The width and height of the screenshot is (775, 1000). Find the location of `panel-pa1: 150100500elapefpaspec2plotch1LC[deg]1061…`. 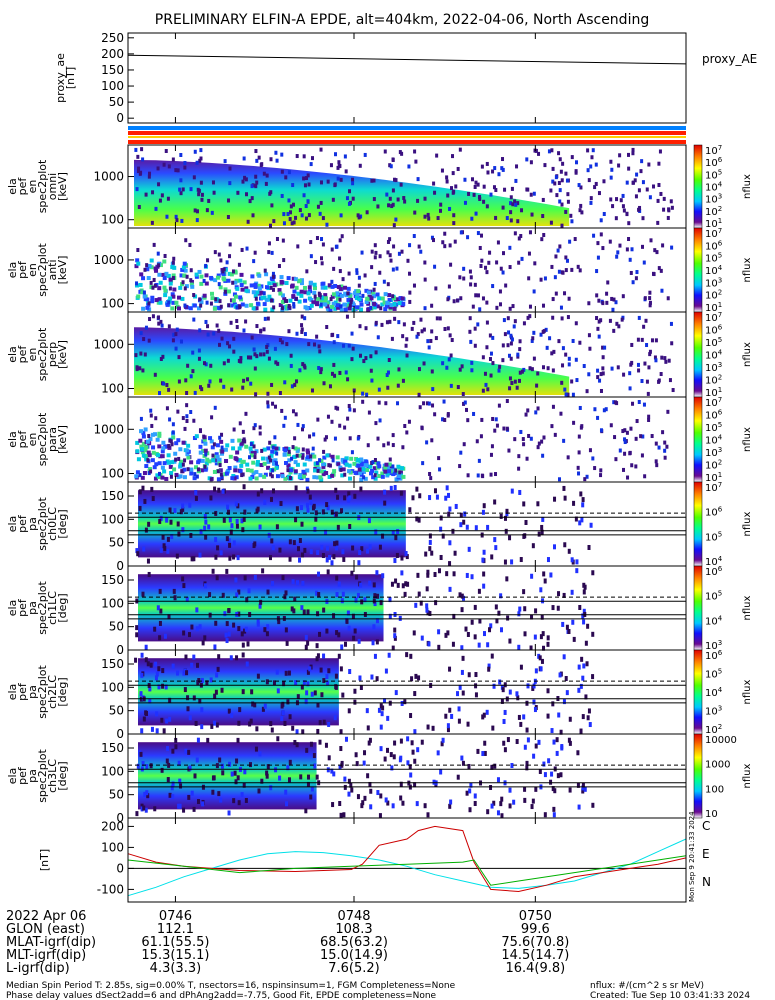

panel-pa1: 150100500elapefpaspec2plotch1LC[deg]1061… is located at coordinates (379, 611).